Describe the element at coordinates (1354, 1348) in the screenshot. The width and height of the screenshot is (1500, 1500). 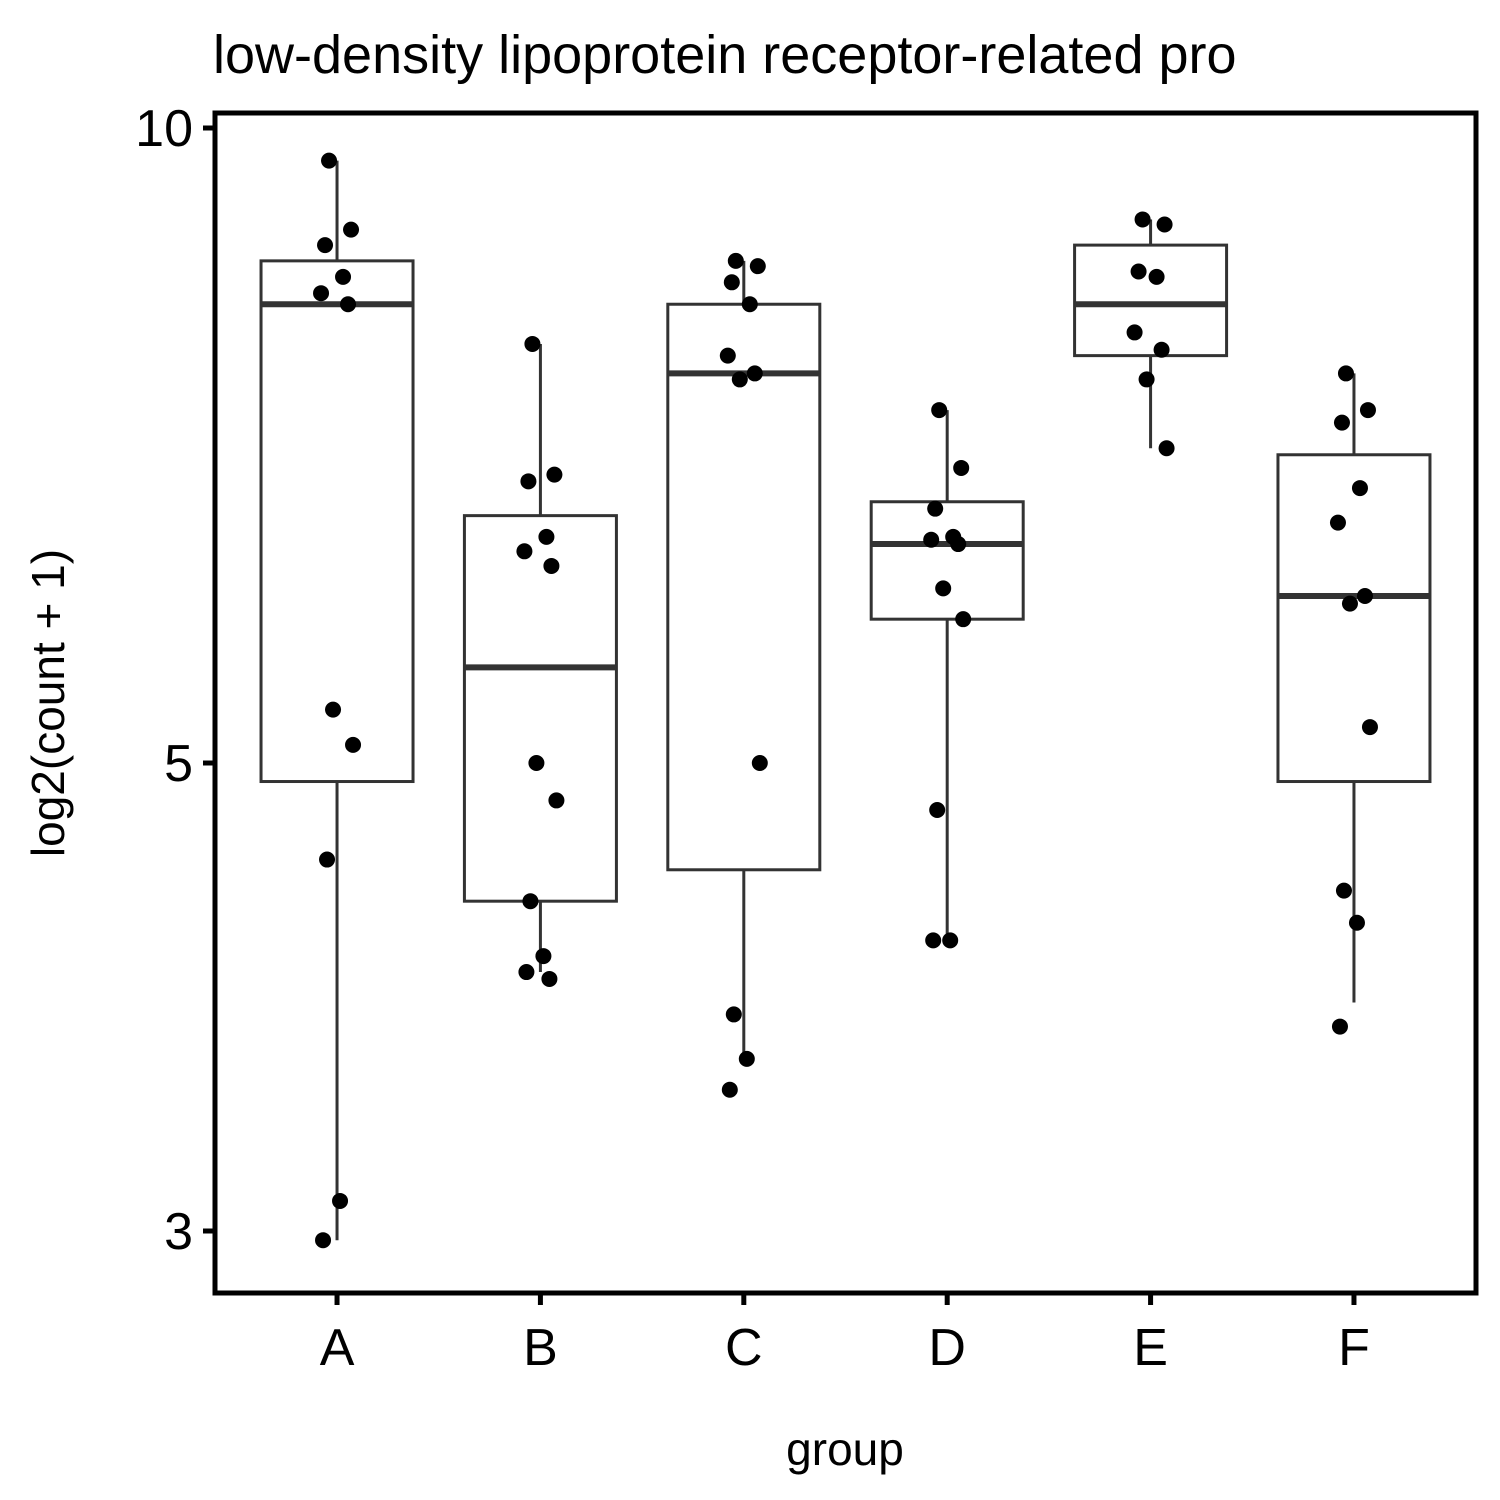
I see `x-tick-label: F` at that location.